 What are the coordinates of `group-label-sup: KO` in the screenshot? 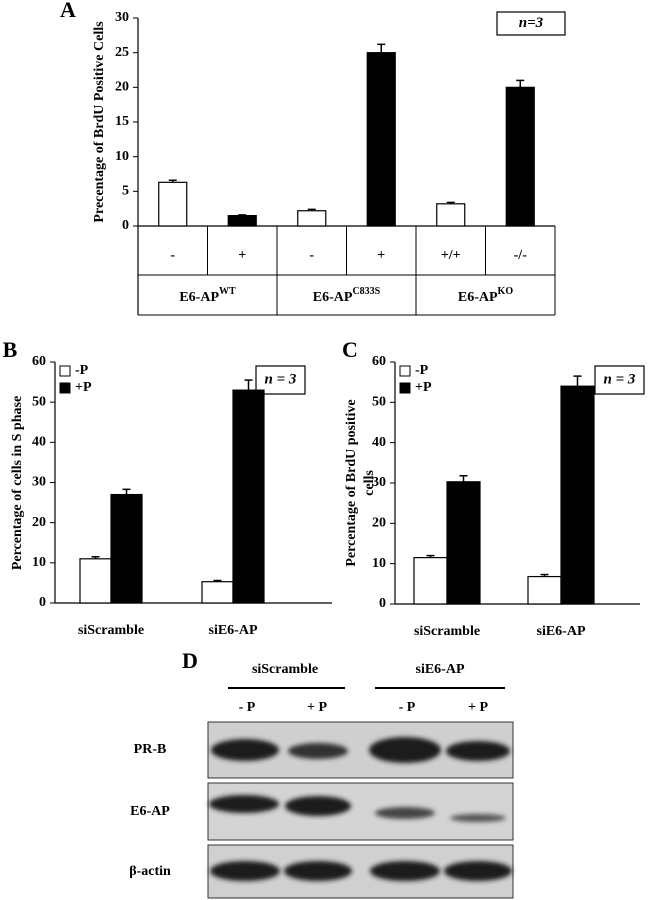 It's located at (506, 291).